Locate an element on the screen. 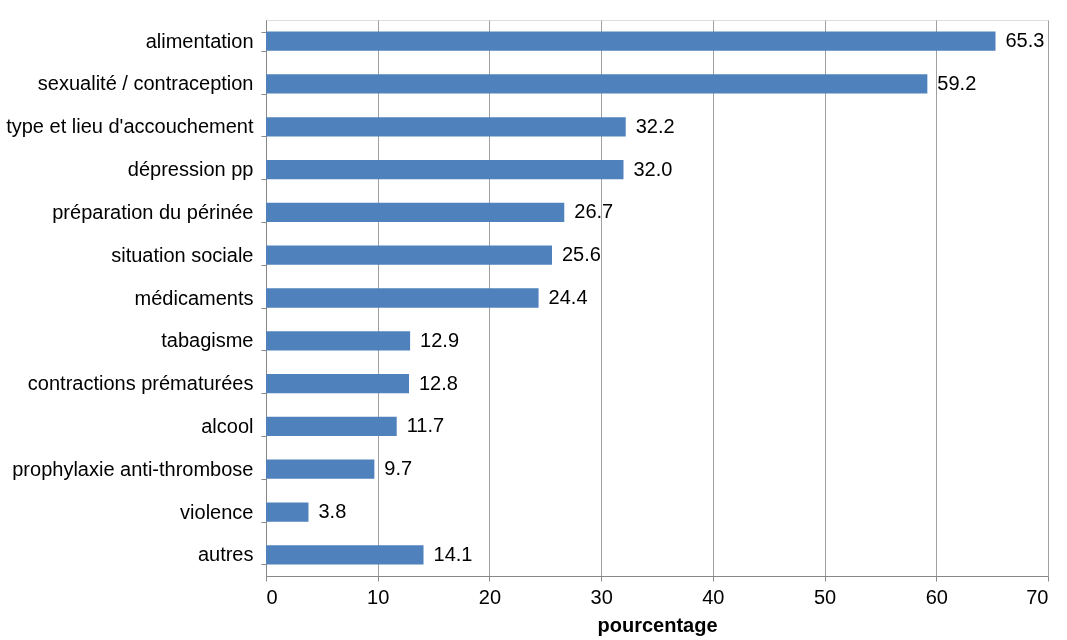  x-tick-label: 10 is located at coordinates (378, 596).